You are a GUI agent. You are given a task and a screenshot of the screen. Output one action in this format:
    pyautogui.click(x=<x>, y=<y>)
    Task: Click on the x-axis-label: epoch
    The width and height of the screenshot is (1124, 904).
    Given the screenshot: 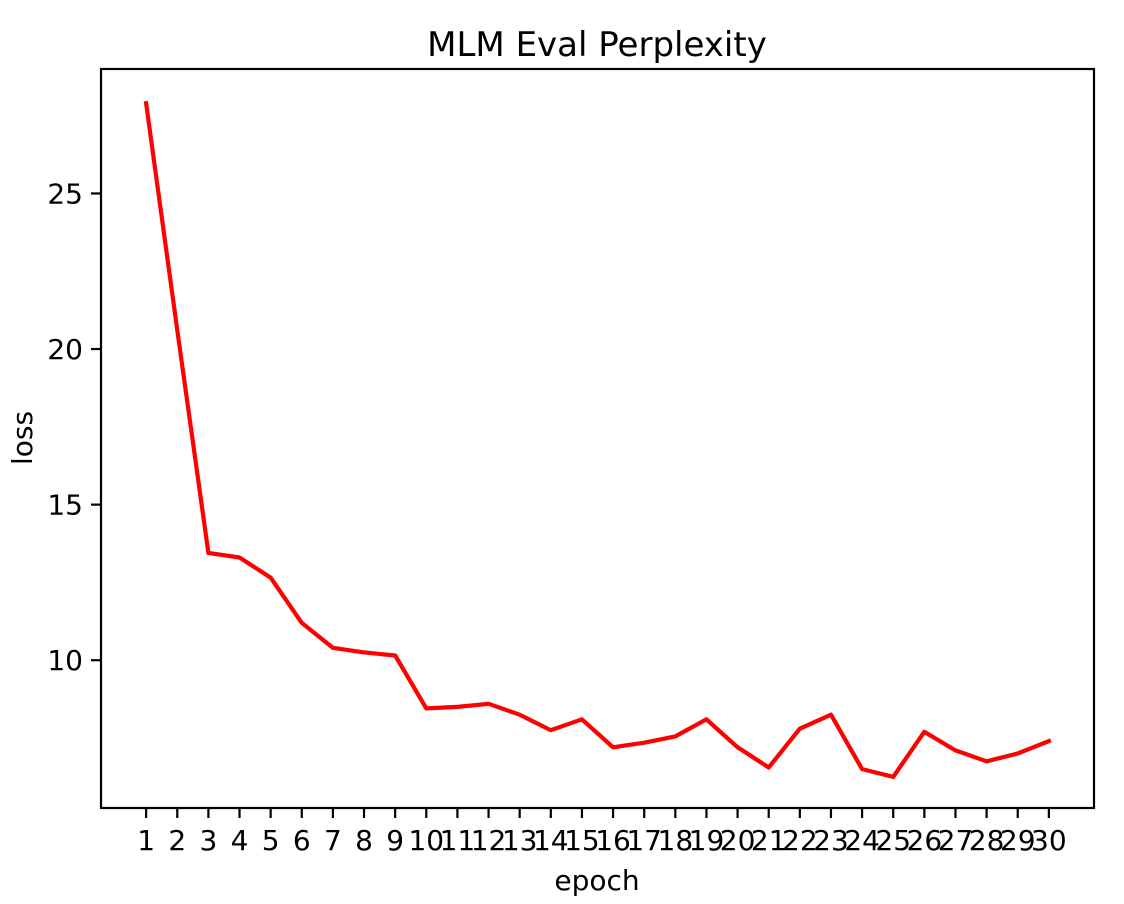 What is the action you would take?
    pyautogui.click(x=596, y=880)
    